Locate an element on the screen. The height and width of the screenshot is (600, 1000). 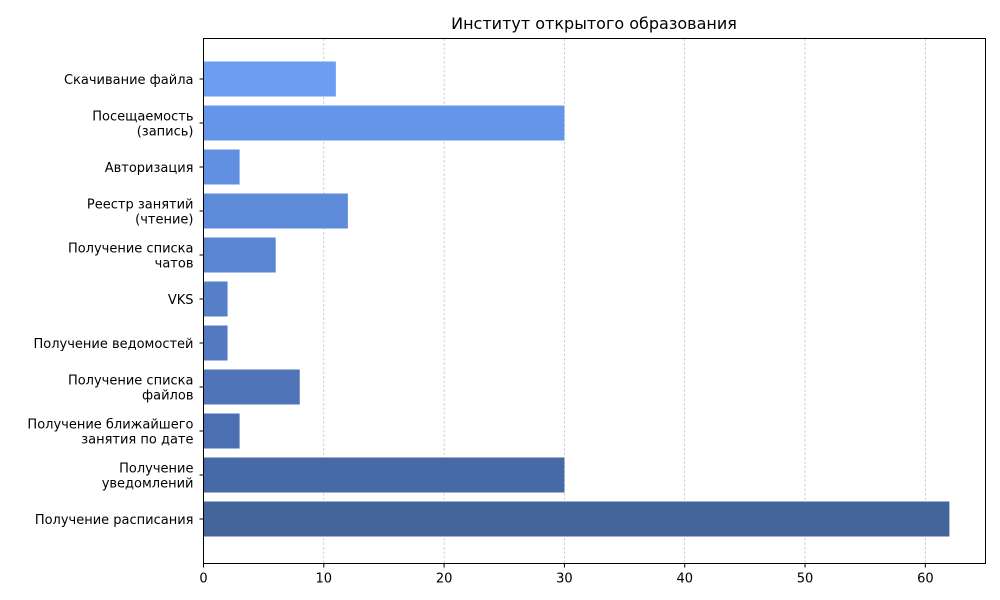
y-tick-label-line: файлов is located at coordinates (167, 396).